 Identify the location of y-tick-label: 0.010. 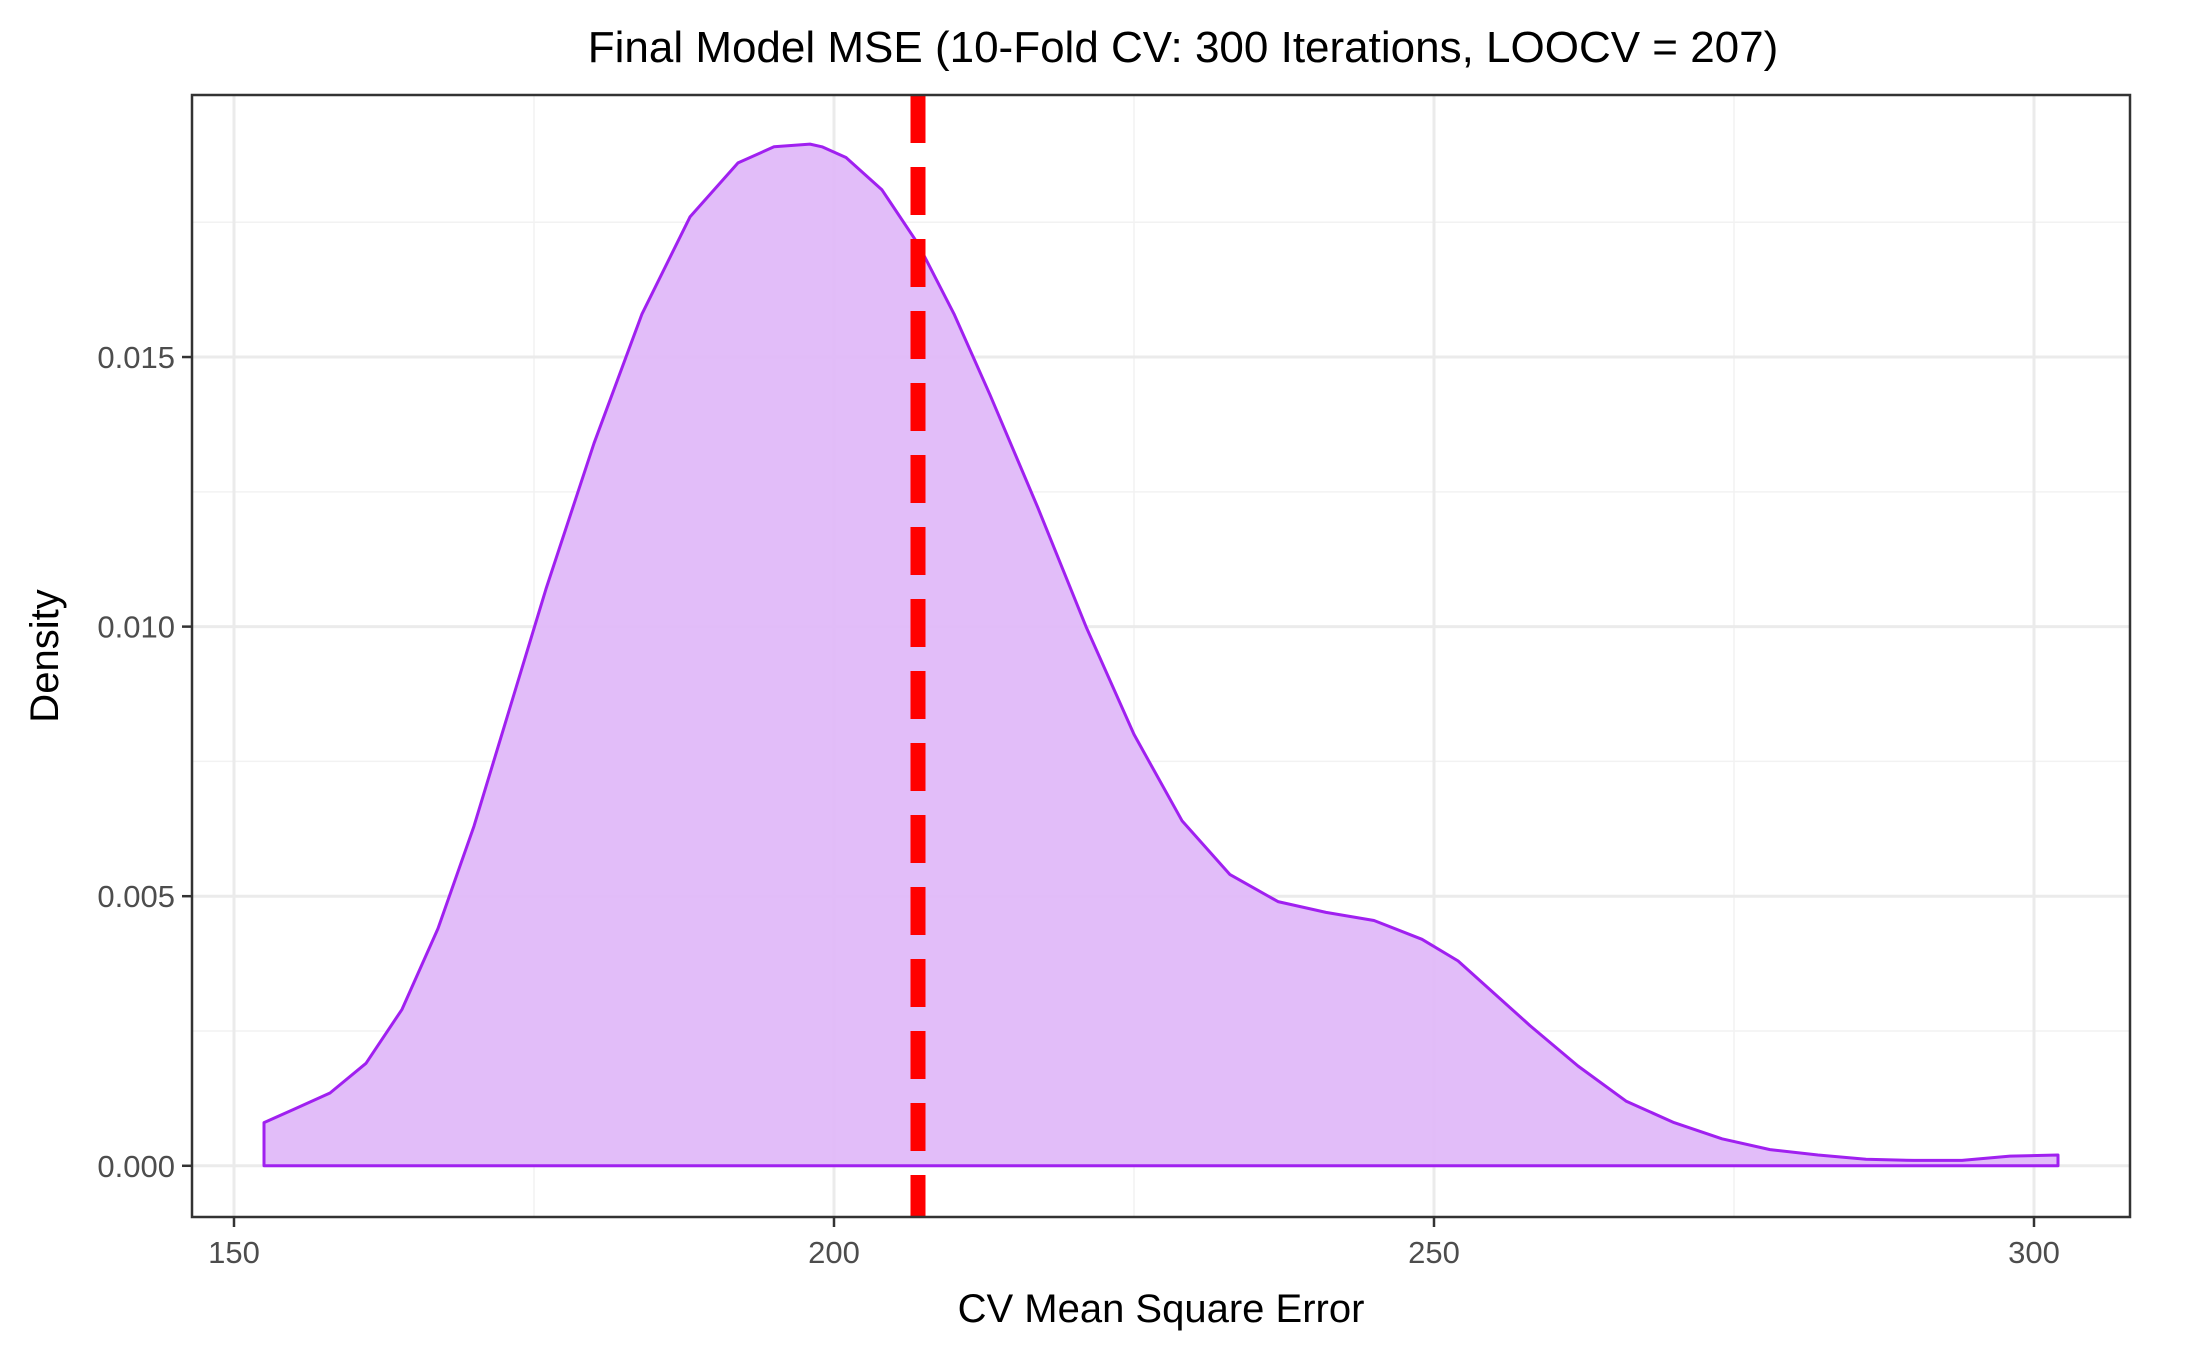
(136, 627).